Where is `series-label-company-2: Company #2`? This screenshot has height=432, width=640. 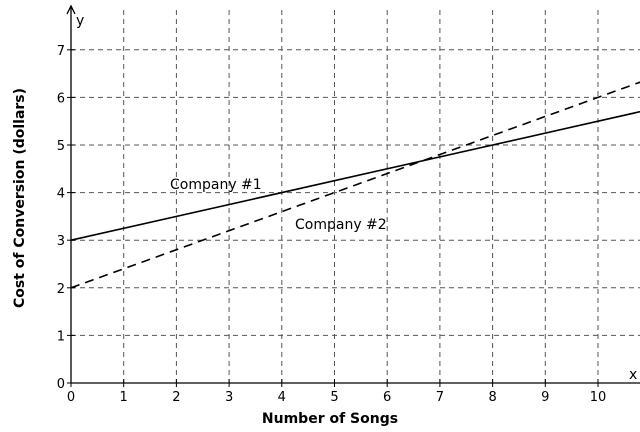 series-label-company-2: Company #2 is located at coordinates (341, 225).